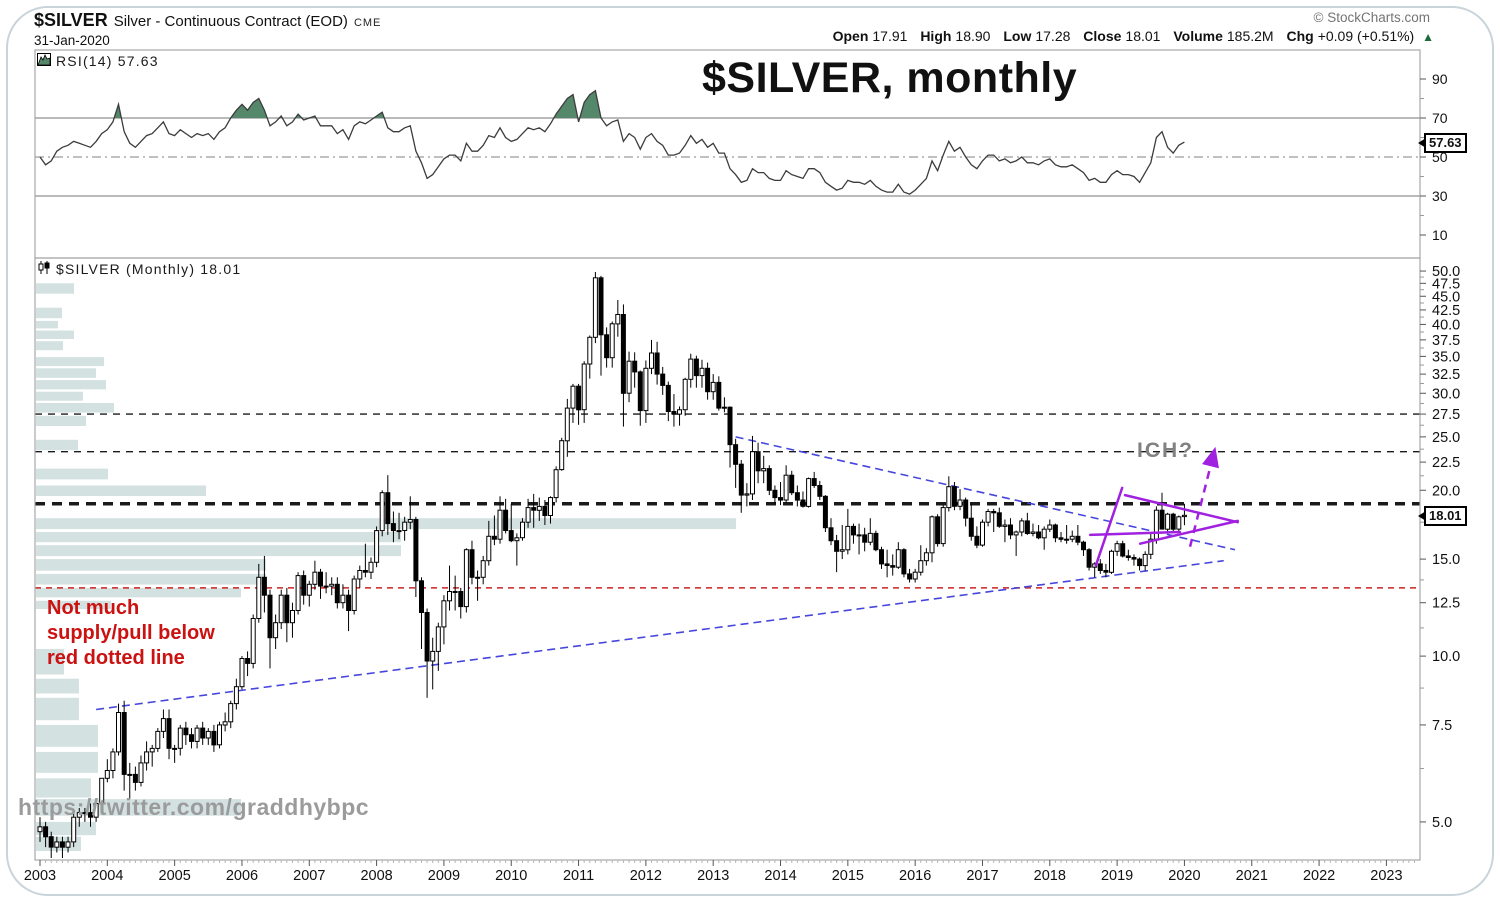 The image size is (1500, 900). I want to click on svg-text: 2016, so click(915, 876).